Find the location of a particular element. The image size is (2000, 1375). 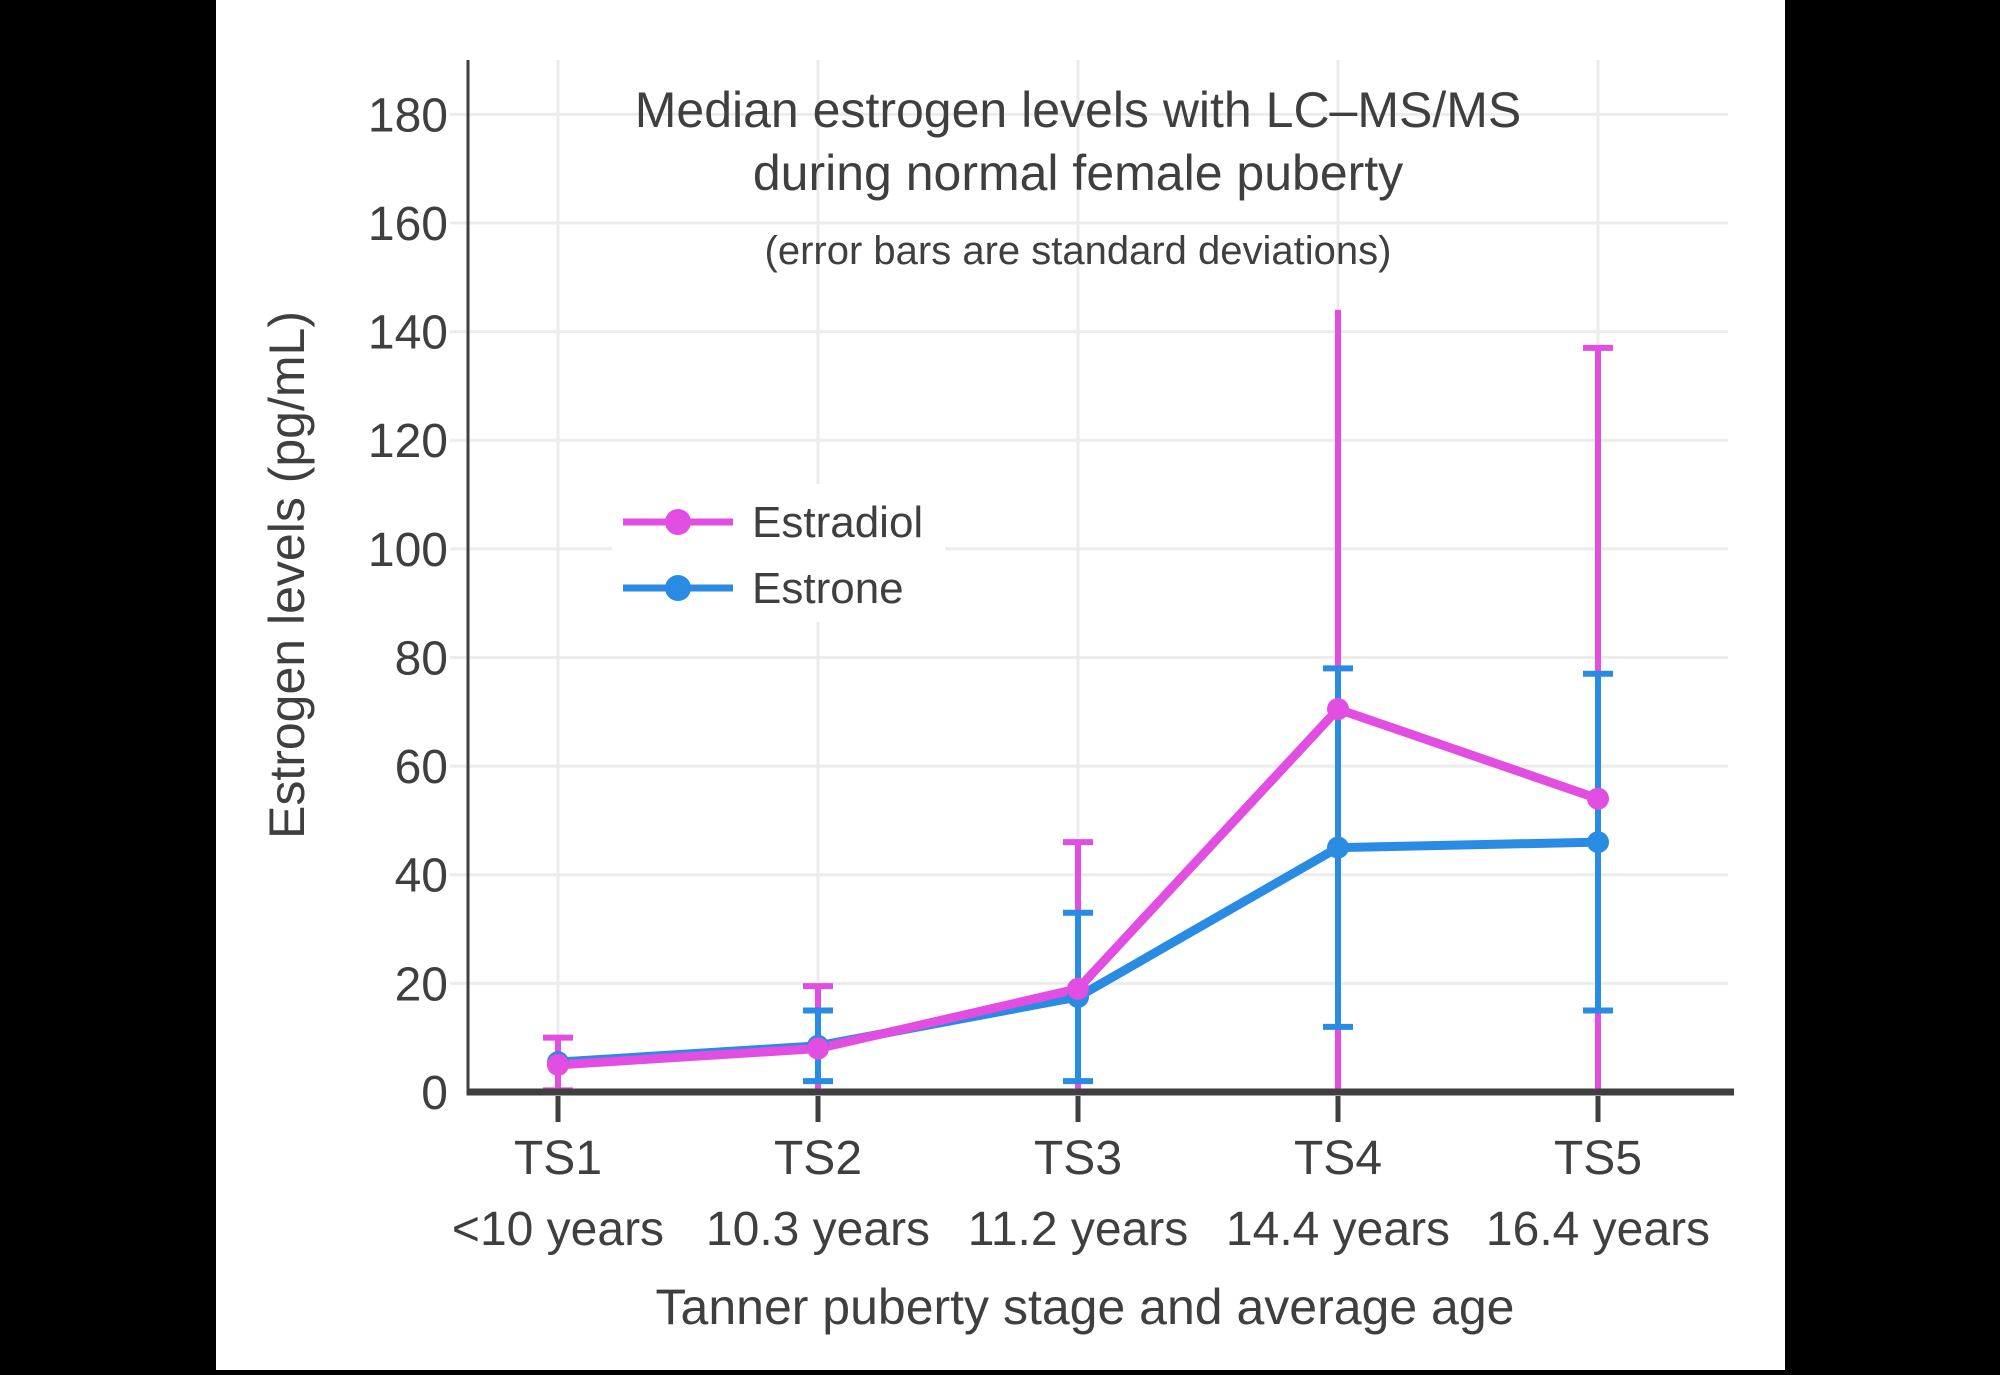

x-axis-title: Tanner puberty stage and average age is located at coordinates (1085, 1307).